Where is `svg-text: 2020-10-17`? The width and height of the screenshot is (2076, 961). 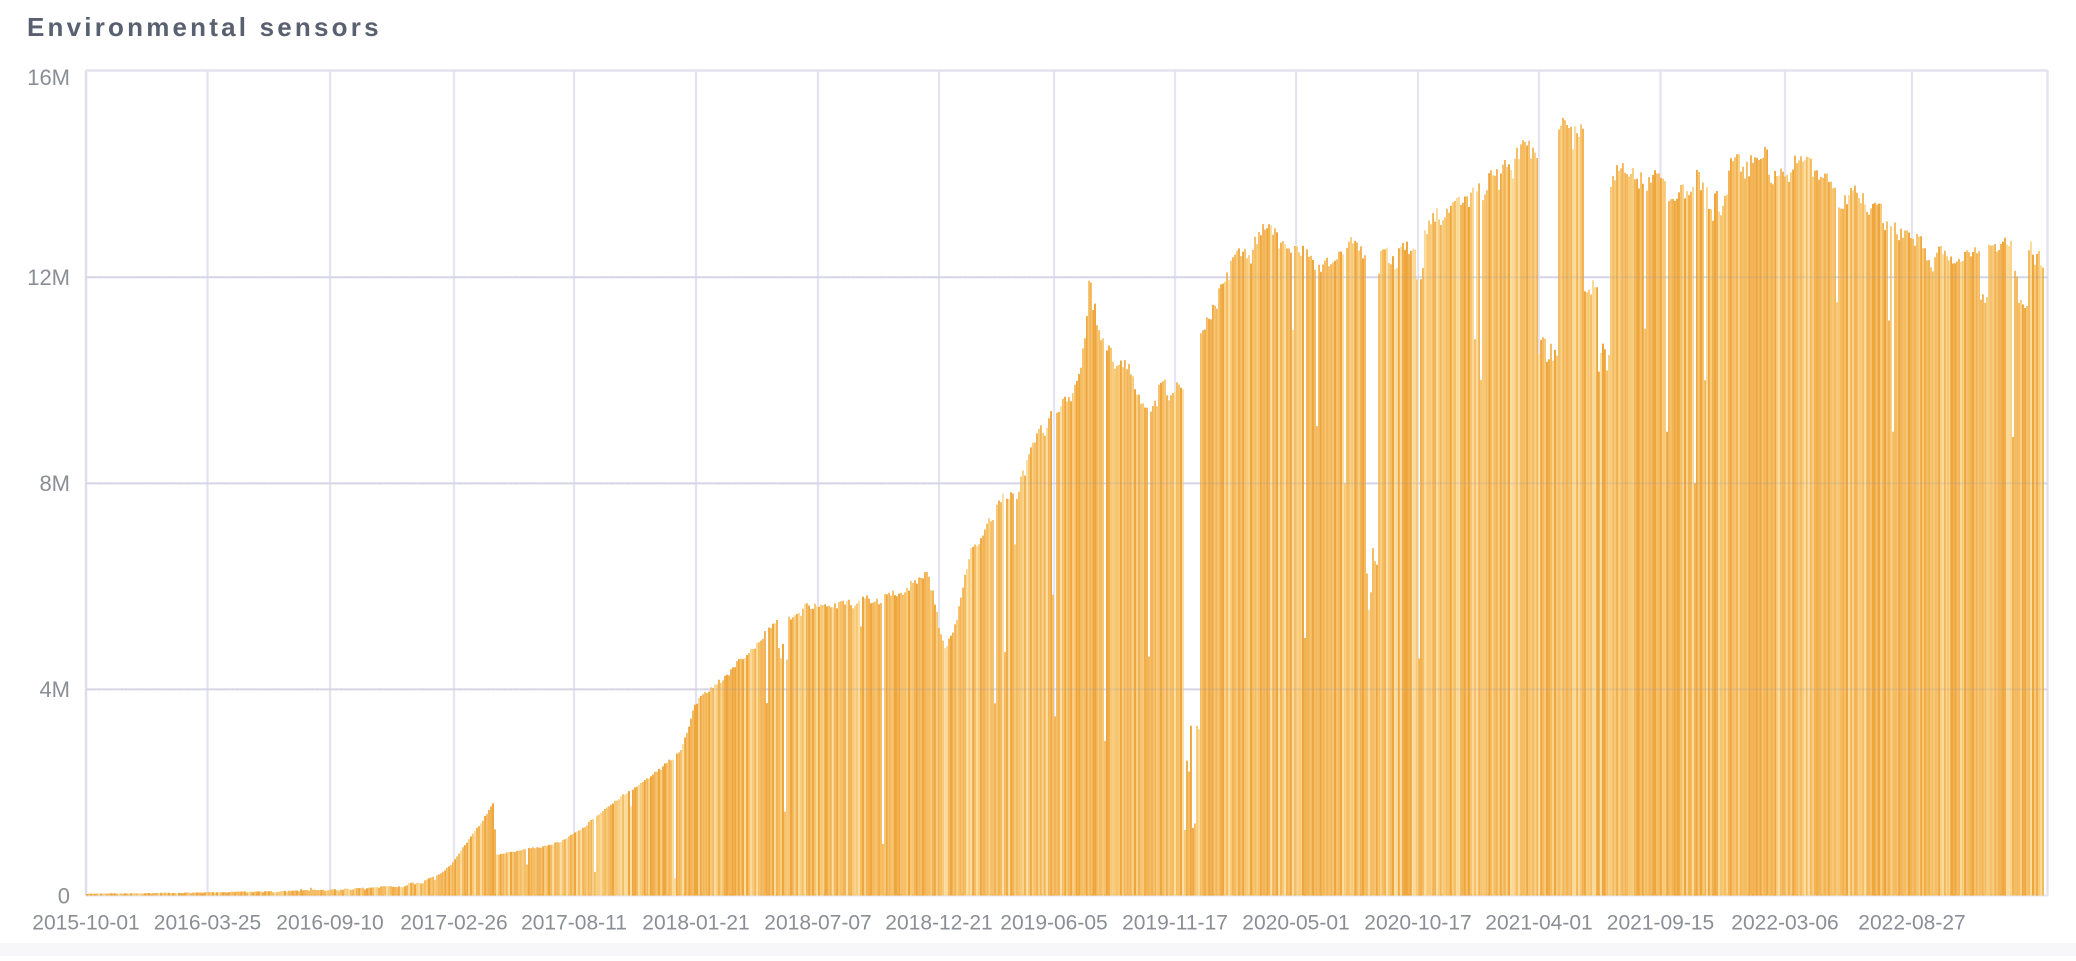 svg-text: 2020-10-17 is located at coordinates (1417, 923).